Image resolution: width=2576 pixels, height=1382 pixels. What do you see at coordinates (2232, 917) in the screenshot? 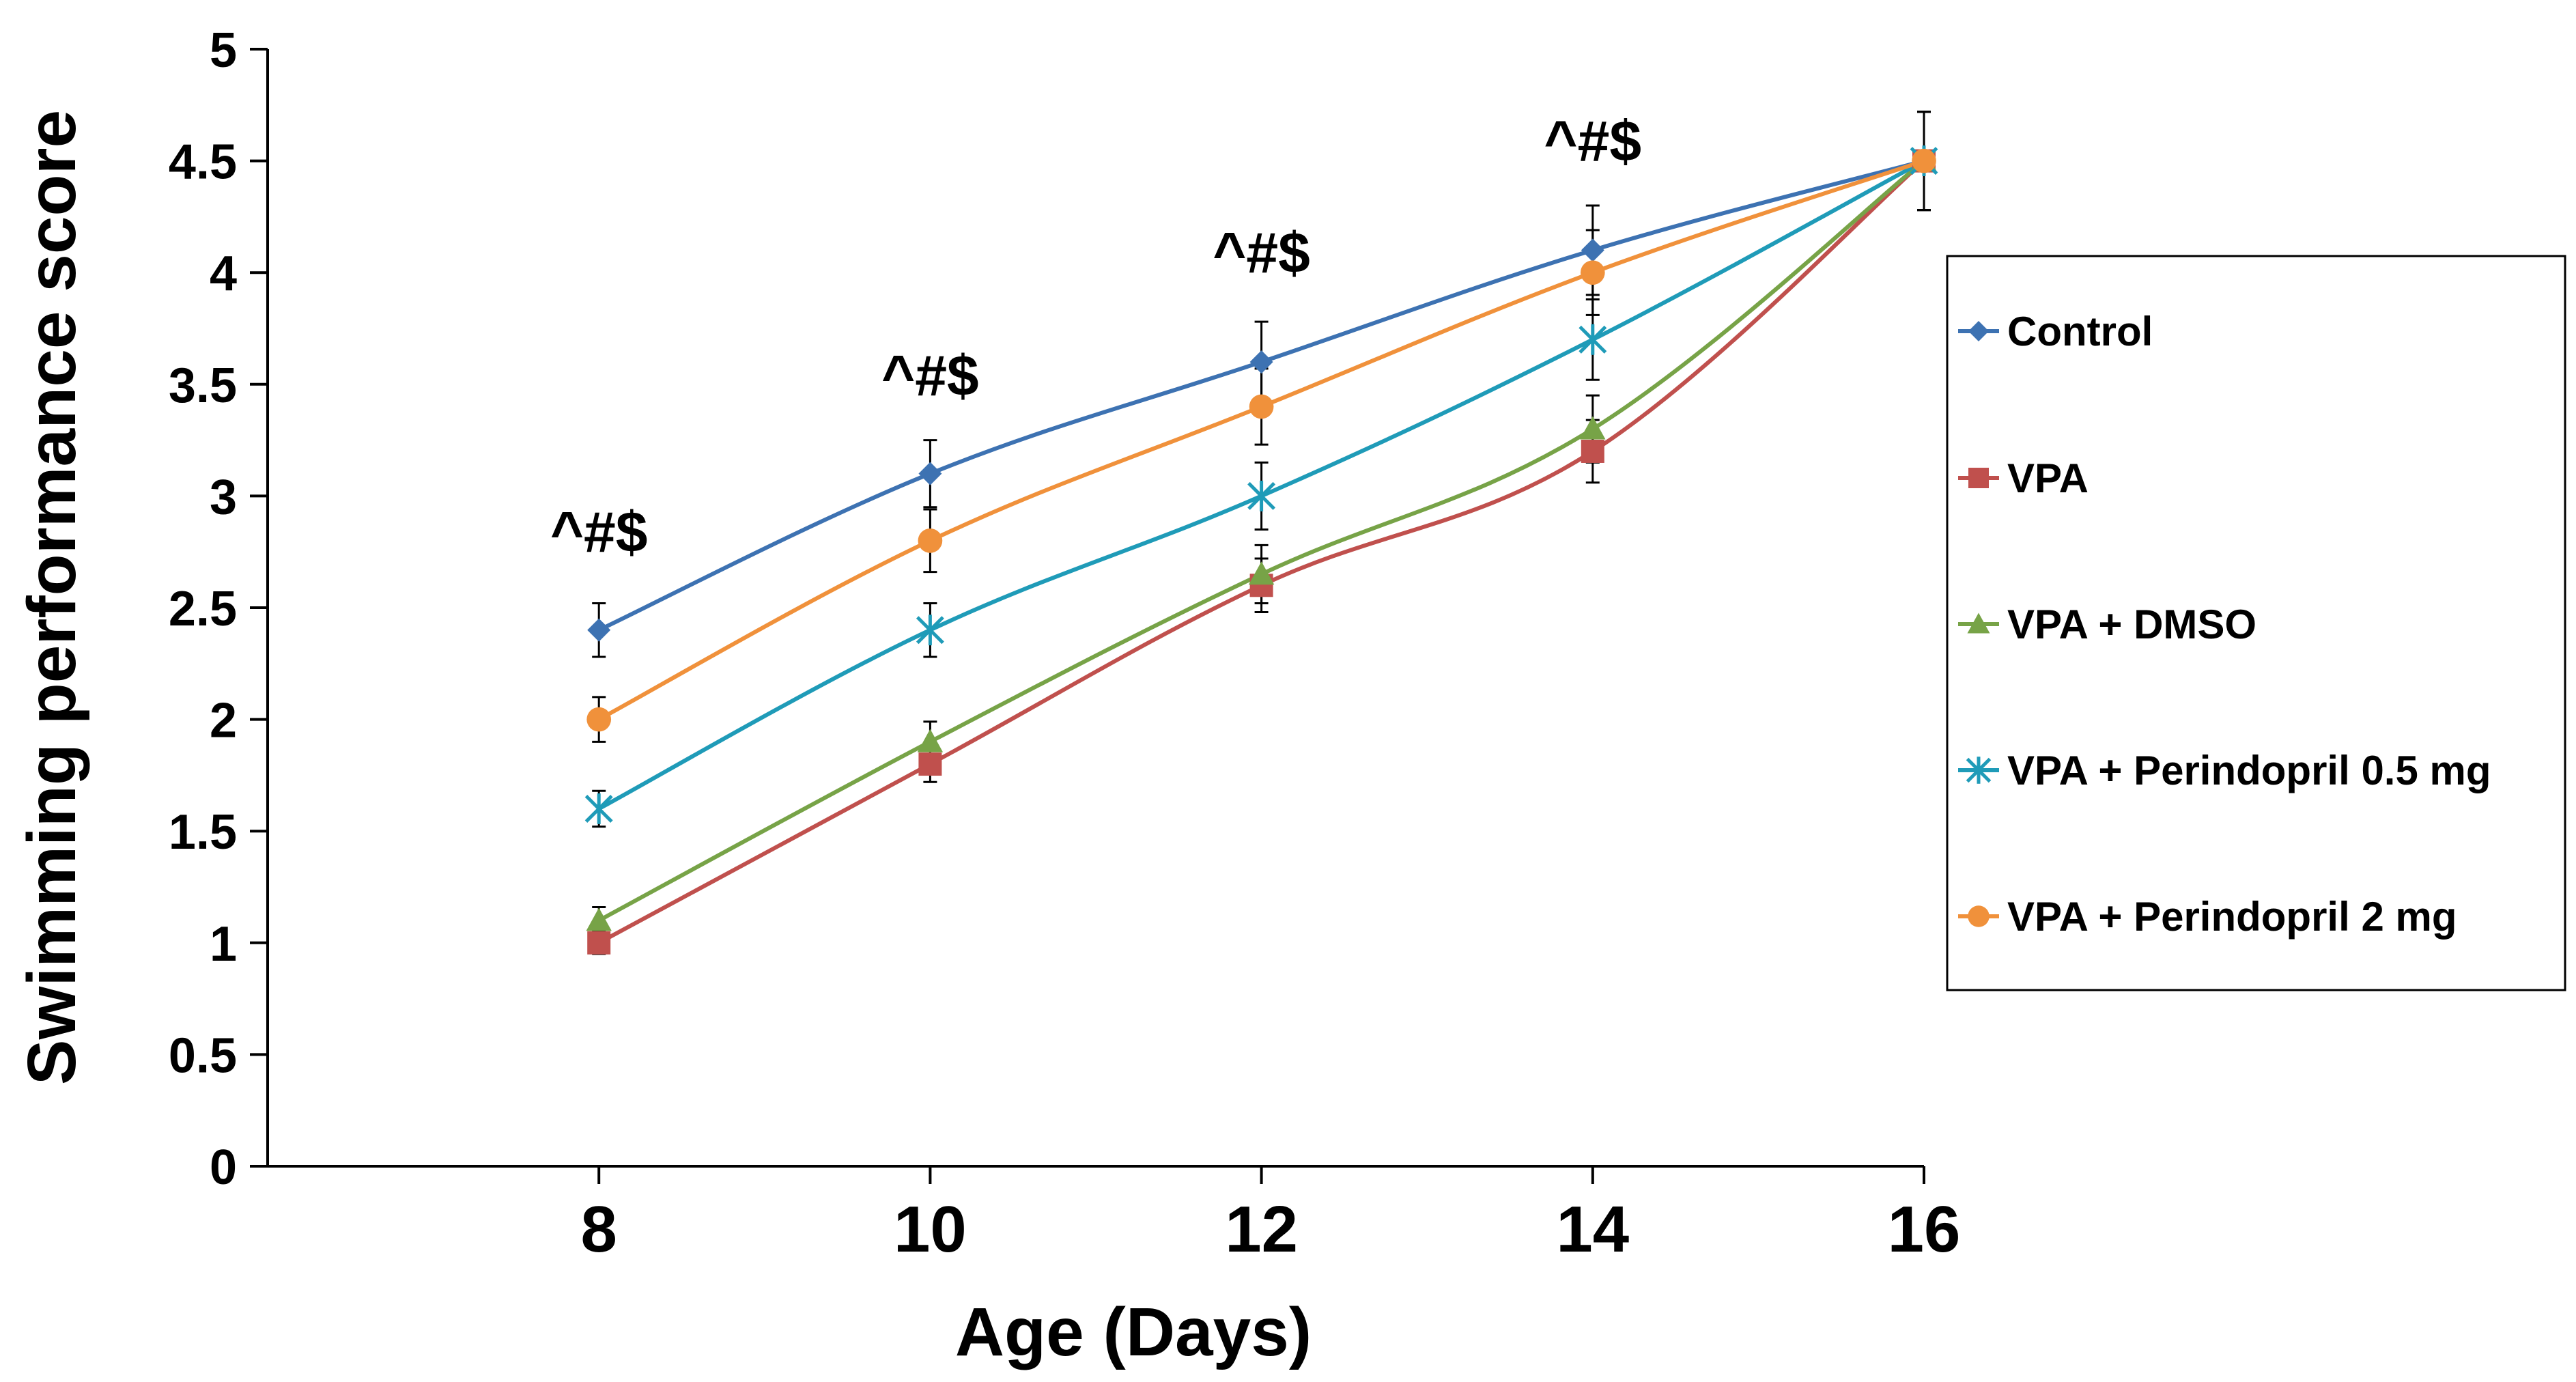
I see `legend-label: VPA + Perindopril 2 mg` at bounding box center [2232, 917].